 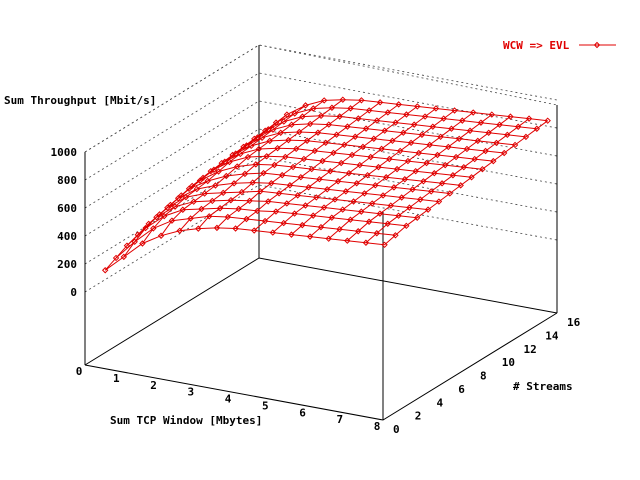 What do you see at coordinates (67, 236) in the screenshot?
I see `z-tick-label: 400` at bounding box center [67, 236].